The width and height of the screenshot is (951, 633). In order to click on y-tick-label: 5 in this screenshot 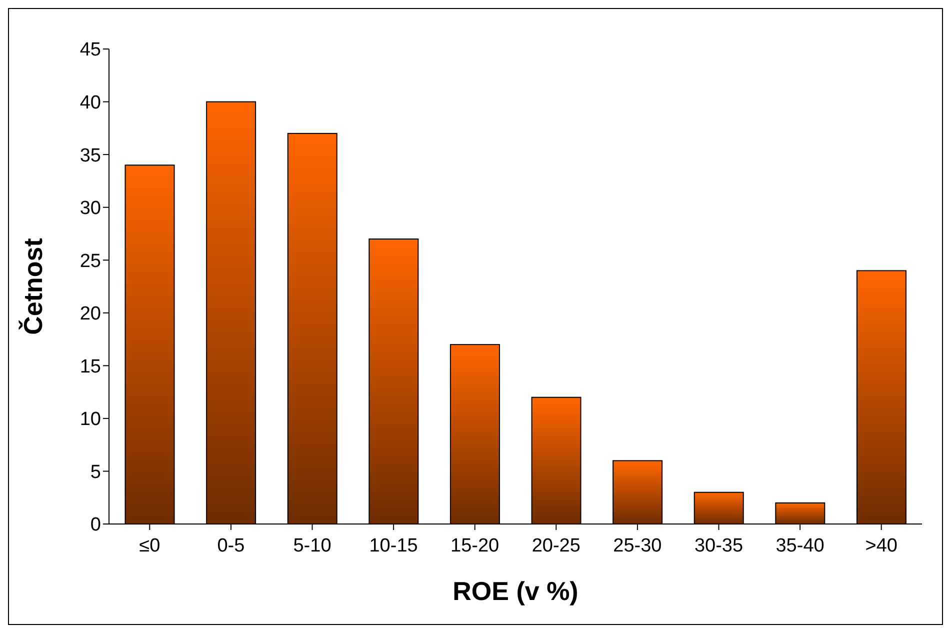, I will do `click(95, 472)`.